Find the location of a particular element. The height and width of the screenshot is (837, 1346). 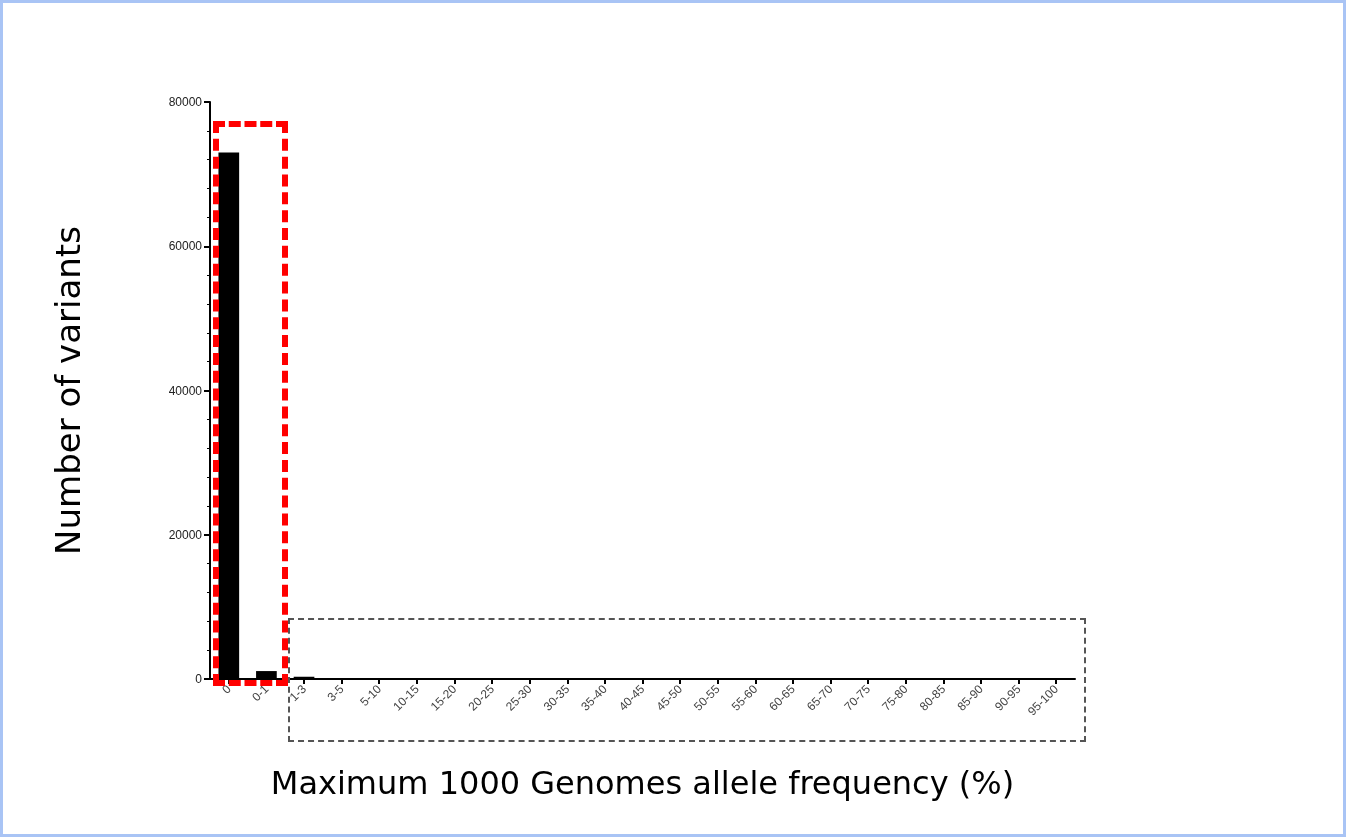

x-axis-title: Maximum 1000 Genomes allele frequency (%) is located at coordinates (642, 783).